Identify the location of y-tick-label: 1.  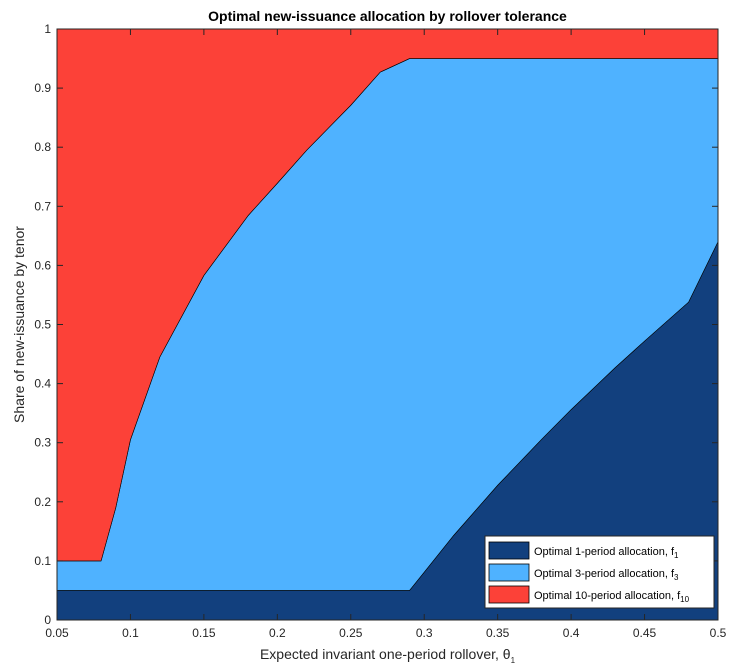
(47, 29).